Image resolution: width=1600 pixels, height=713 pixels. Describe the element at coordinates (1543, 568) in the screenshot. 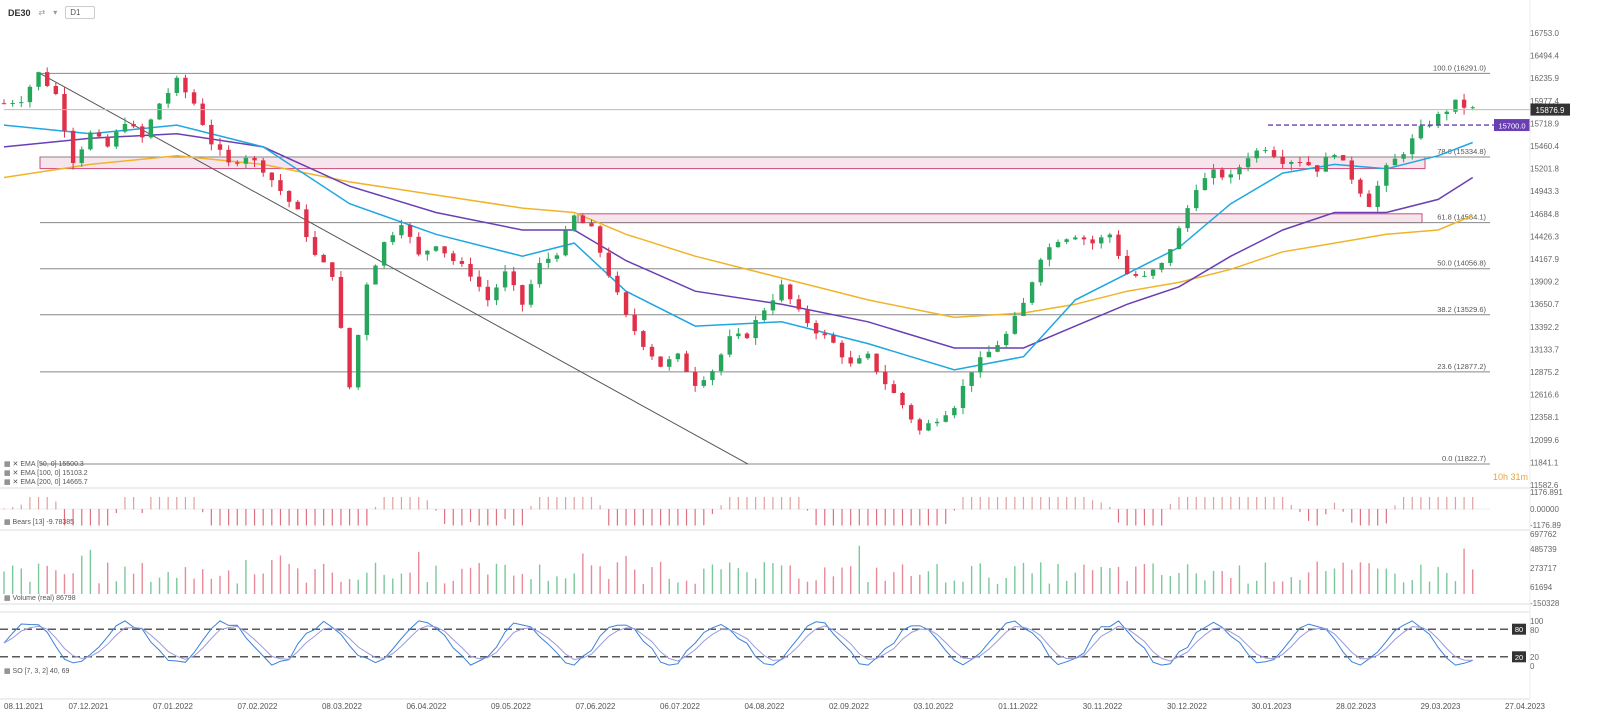

I see `volume-tick: 273717` at that location.